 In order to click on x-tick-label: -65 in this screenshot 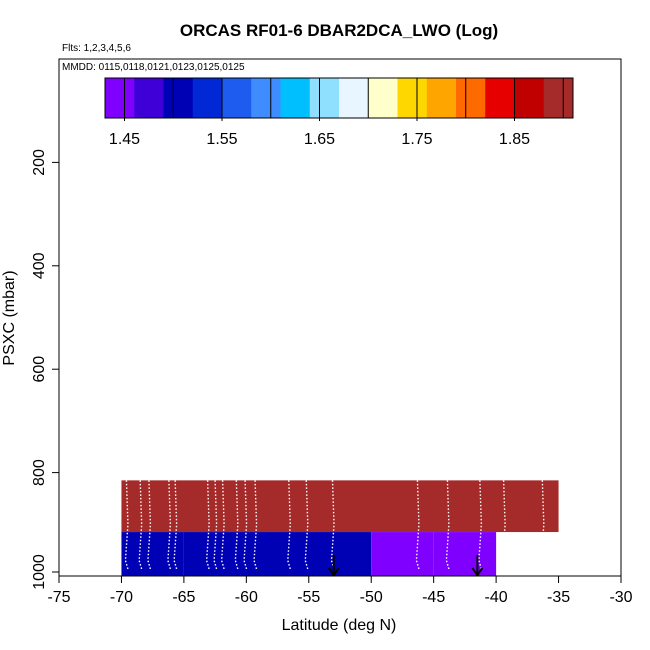, I will do `click(183, 597)`.